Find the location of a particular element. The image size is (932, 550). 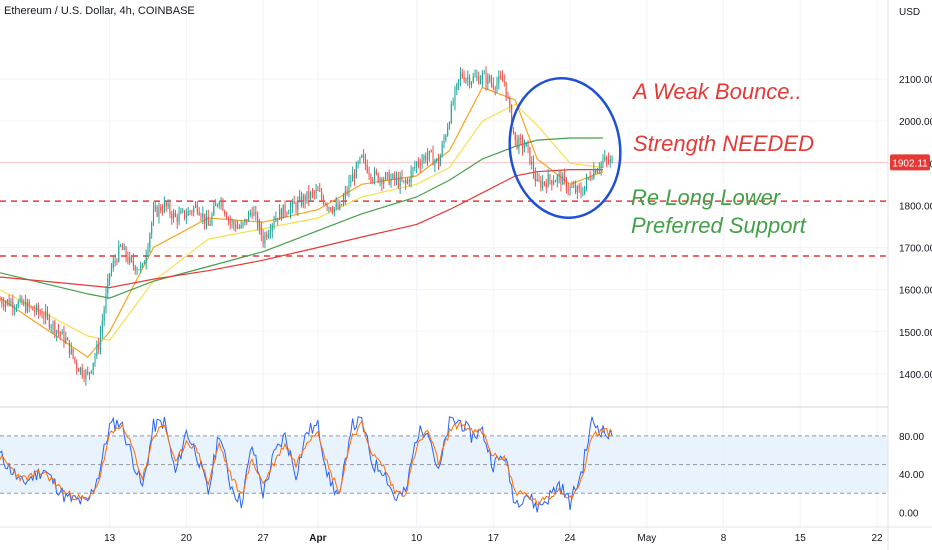

oscillator-axis: 80.00 40.00 0.00 is located at coordinates (911, 476).